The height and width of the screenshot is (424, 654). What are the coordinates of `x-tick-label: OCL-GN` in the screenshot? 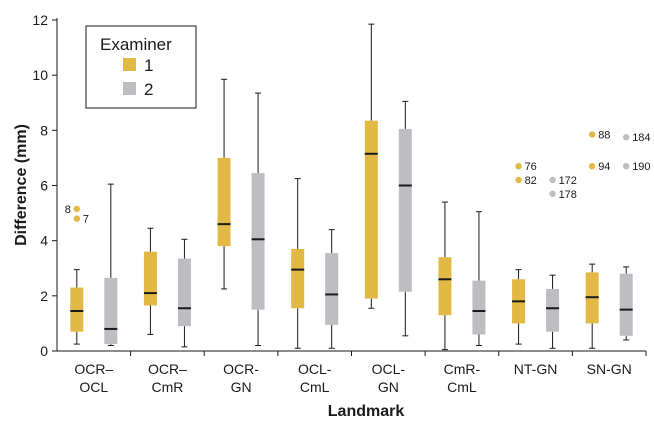 It's located at (389, 378).